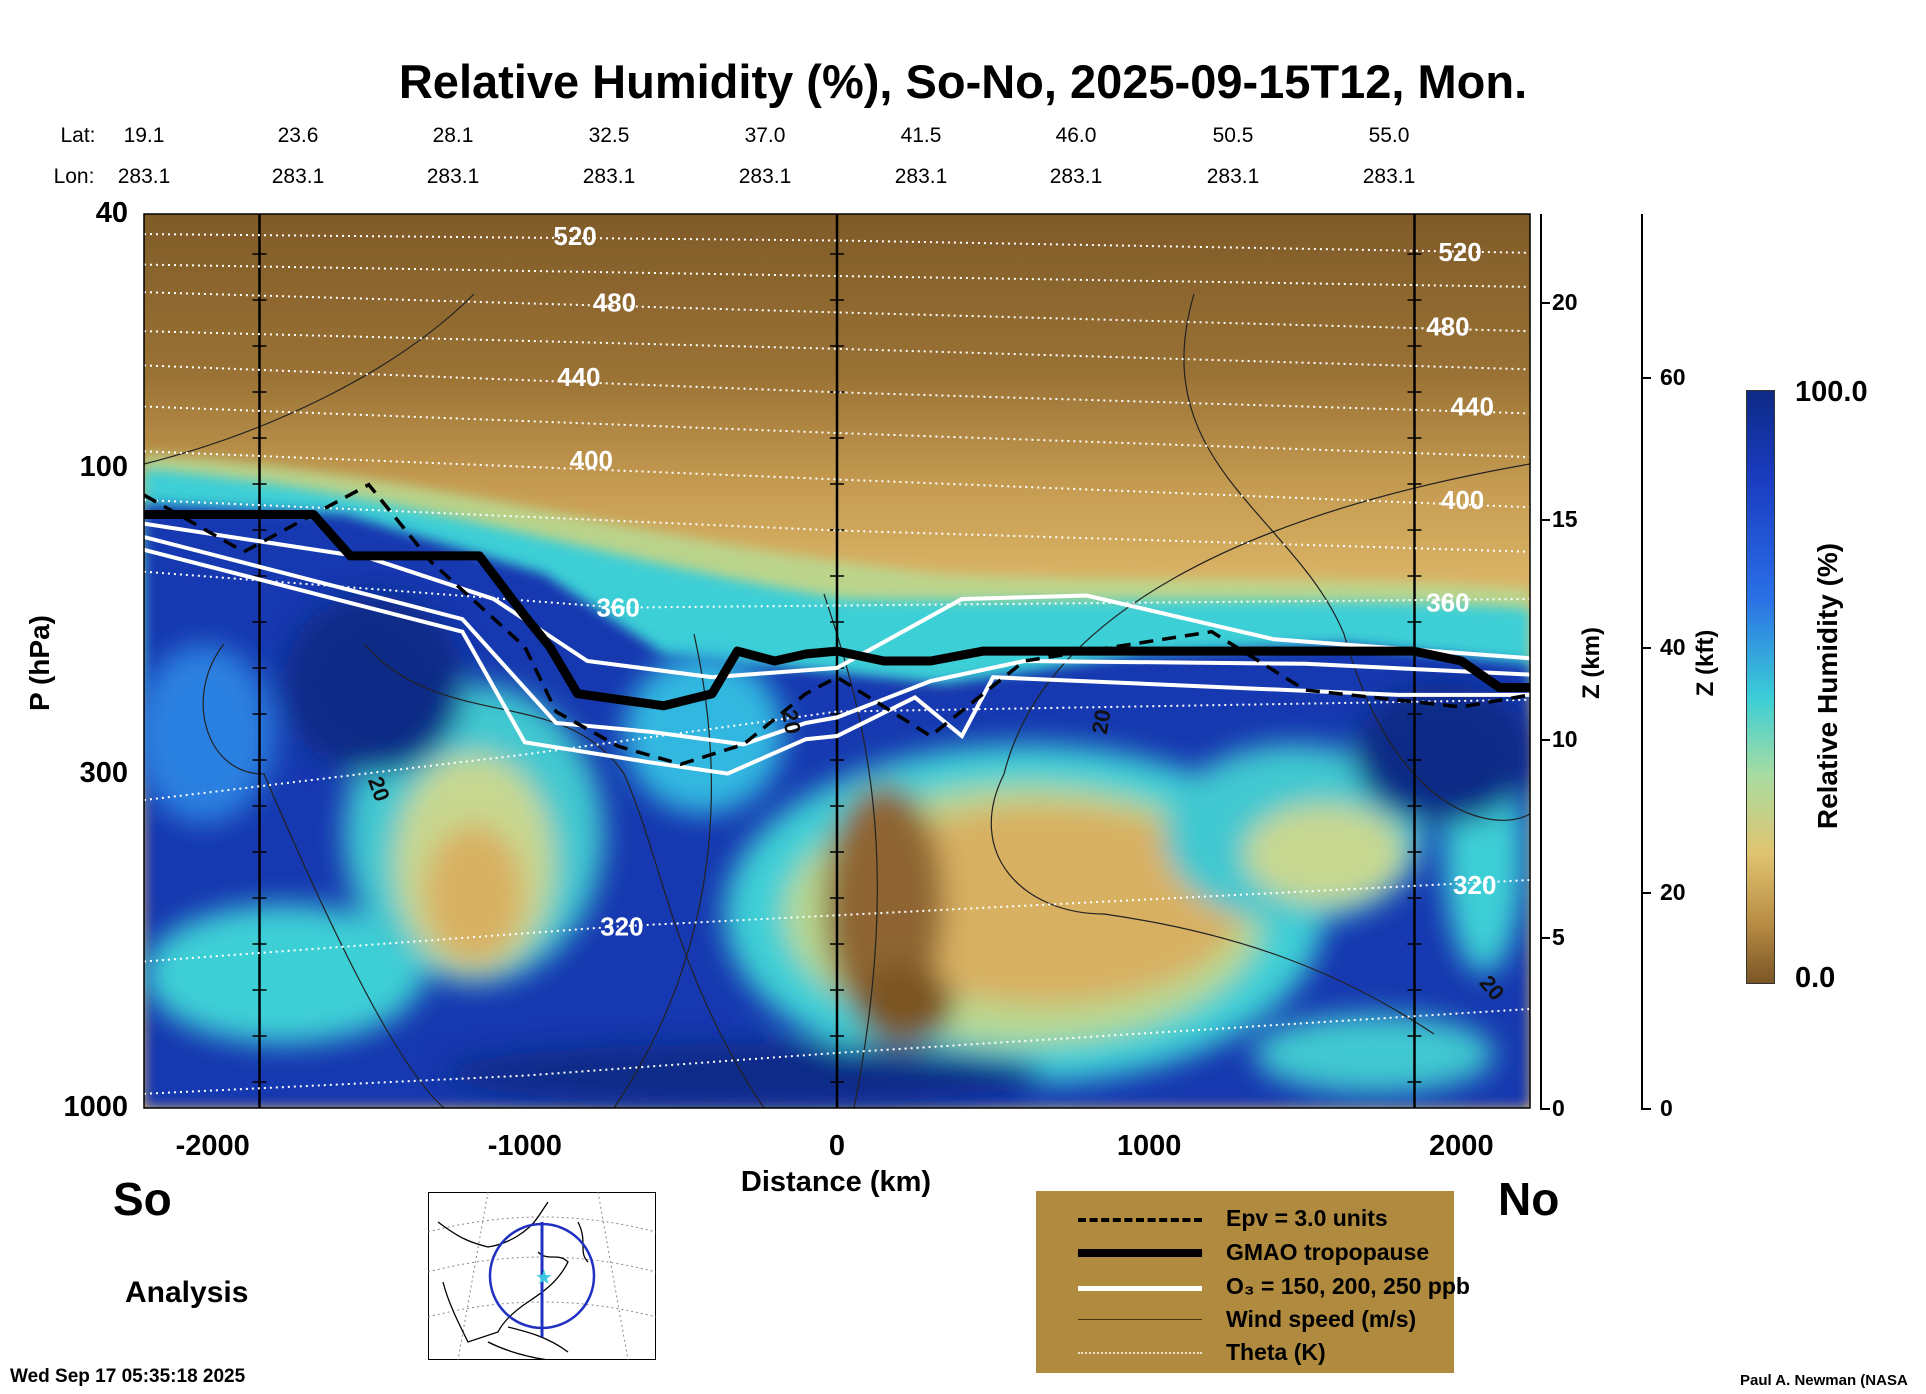 Image resolution: width=1926 pixels, height=1394 pixels. What do you see at coordinates (1705, 663) in the screenshot?
I see `z-kft-axis-title: Z (kft)` at bounding box center [1705, 663].